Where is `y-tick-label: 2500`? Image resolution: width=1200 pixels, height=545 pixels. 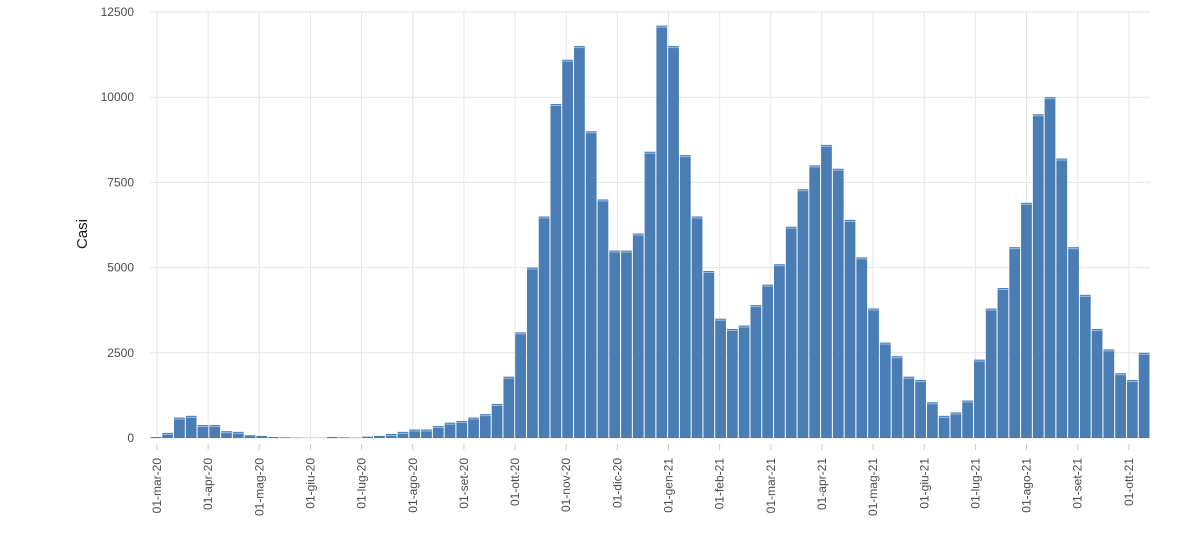
y-tick-label: 2500 is located at coordinates (120, 353).